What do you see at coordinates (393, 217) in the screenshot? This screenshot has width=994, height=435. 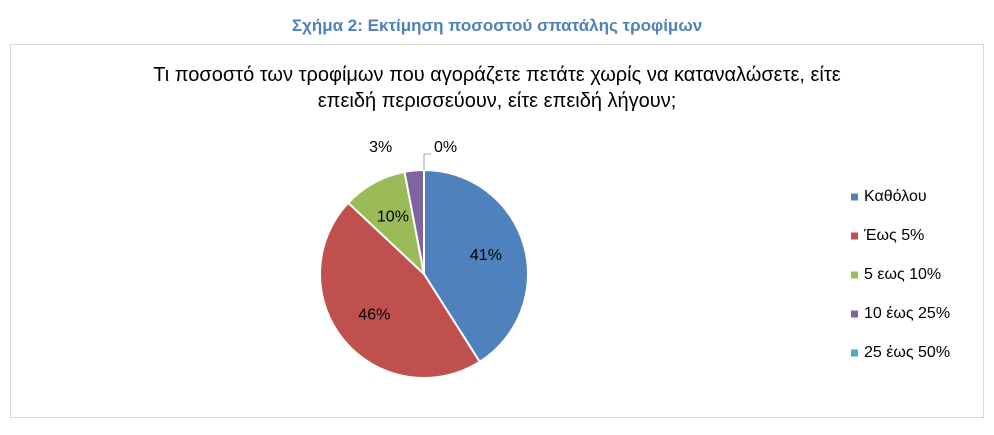 I see `data-label: 10%` at bounding box center [393, 217].